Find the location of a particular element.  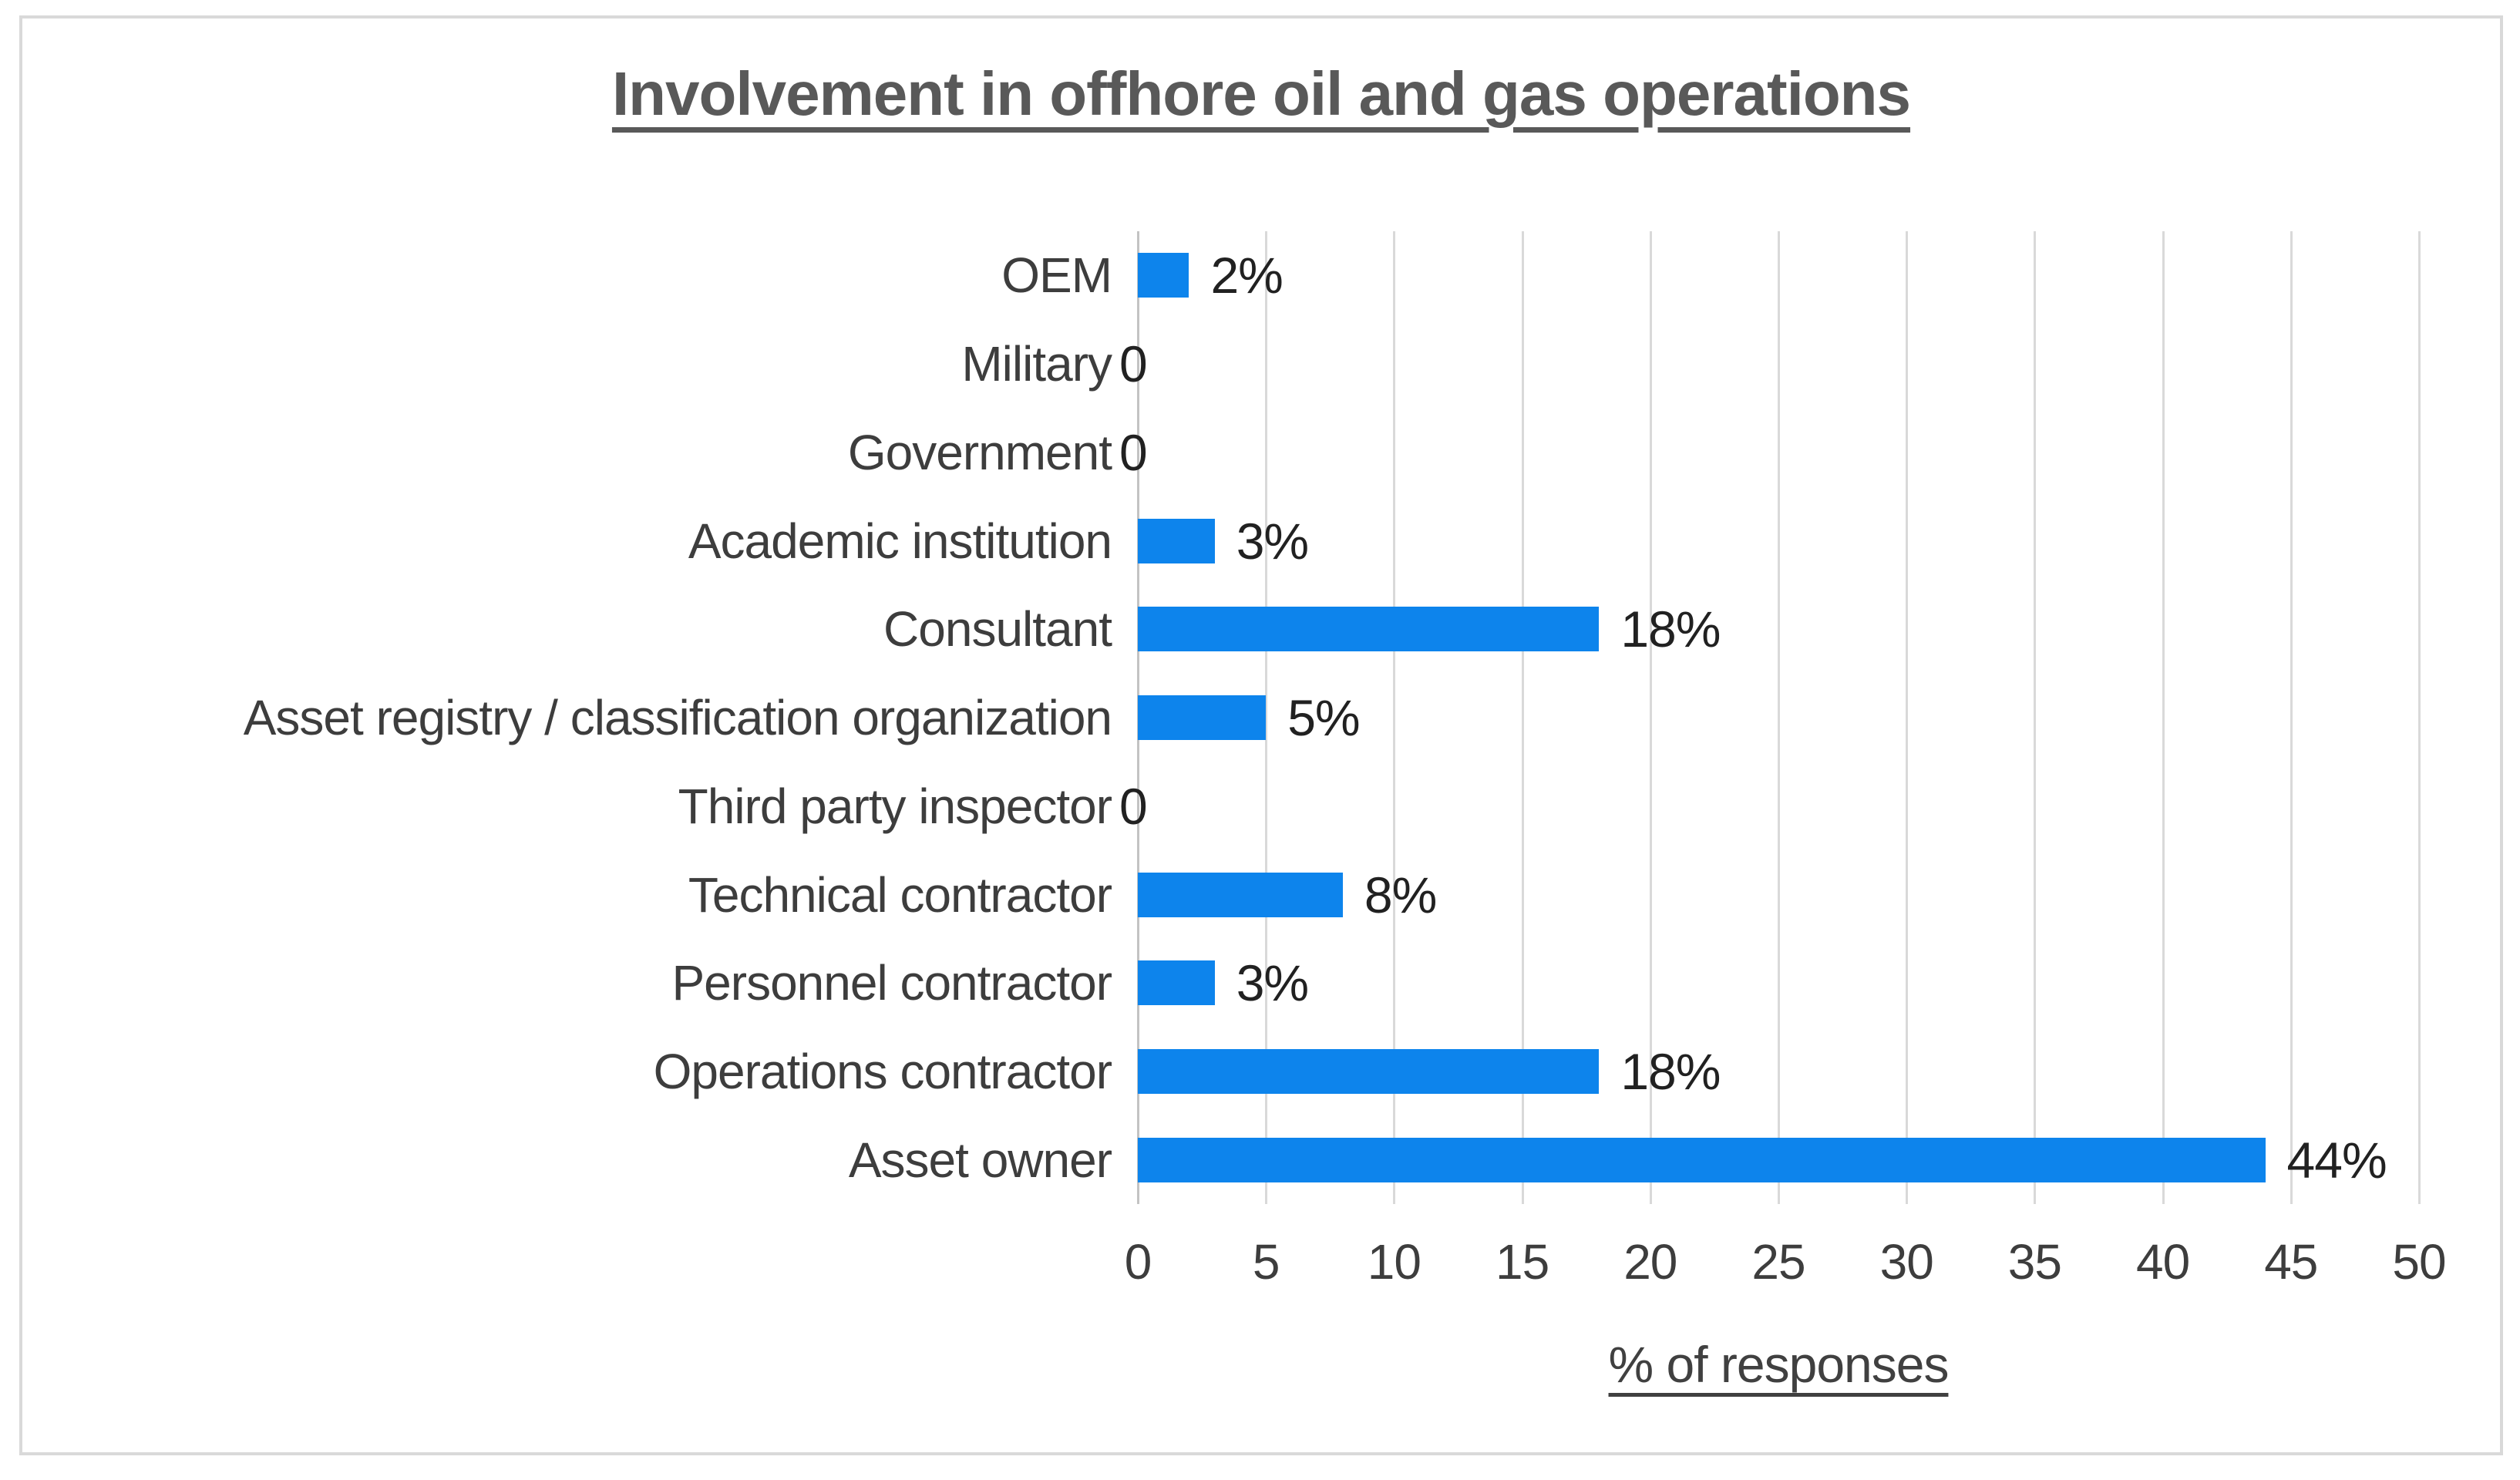

bar-row: Third party inspector 0 is located at coordinates (1221, 806).